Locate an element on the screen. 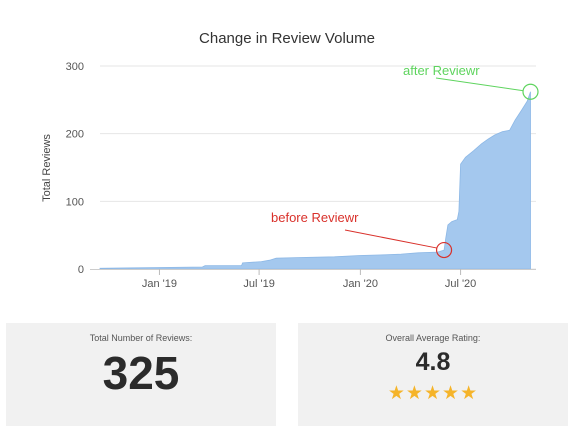 This screenshot has width=574, height=430. annotation-line-before is located at coordinates (391, 239).